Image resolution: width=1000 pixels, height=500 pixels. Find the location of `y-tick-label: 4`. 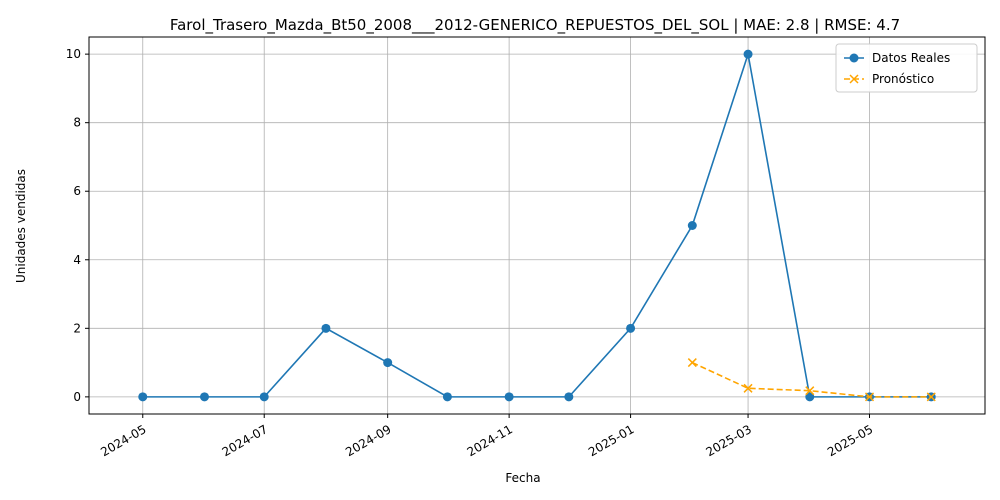

y-tick-label: 4 is located at coordinates (77, 260).